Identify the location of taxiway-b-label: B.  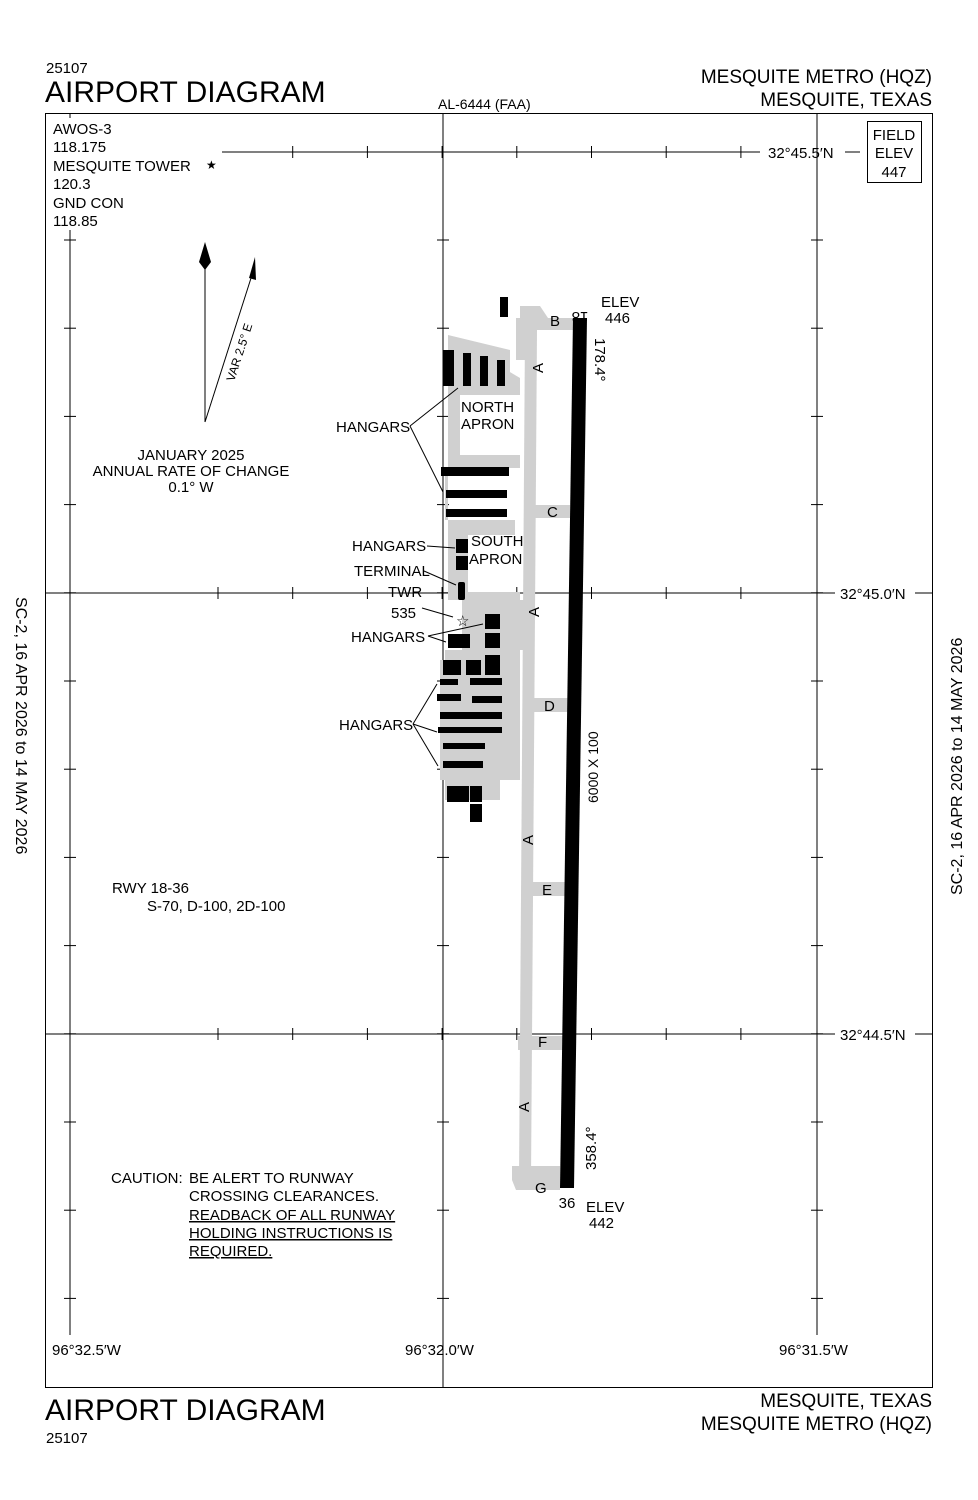
(555, 321).